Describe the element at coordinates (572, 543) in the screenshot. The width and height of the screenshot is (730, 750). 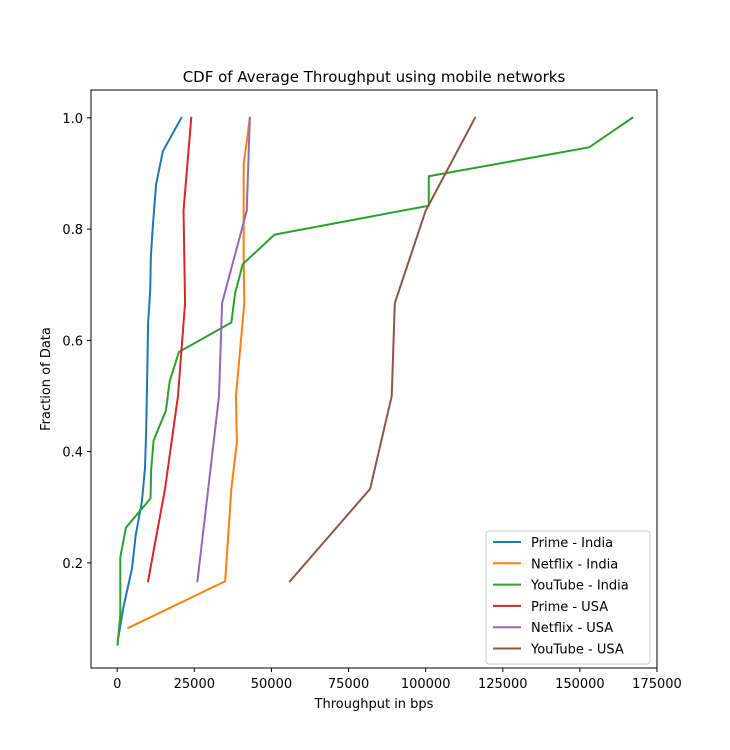
I see `legend-label-0: Prime - India` at that location.